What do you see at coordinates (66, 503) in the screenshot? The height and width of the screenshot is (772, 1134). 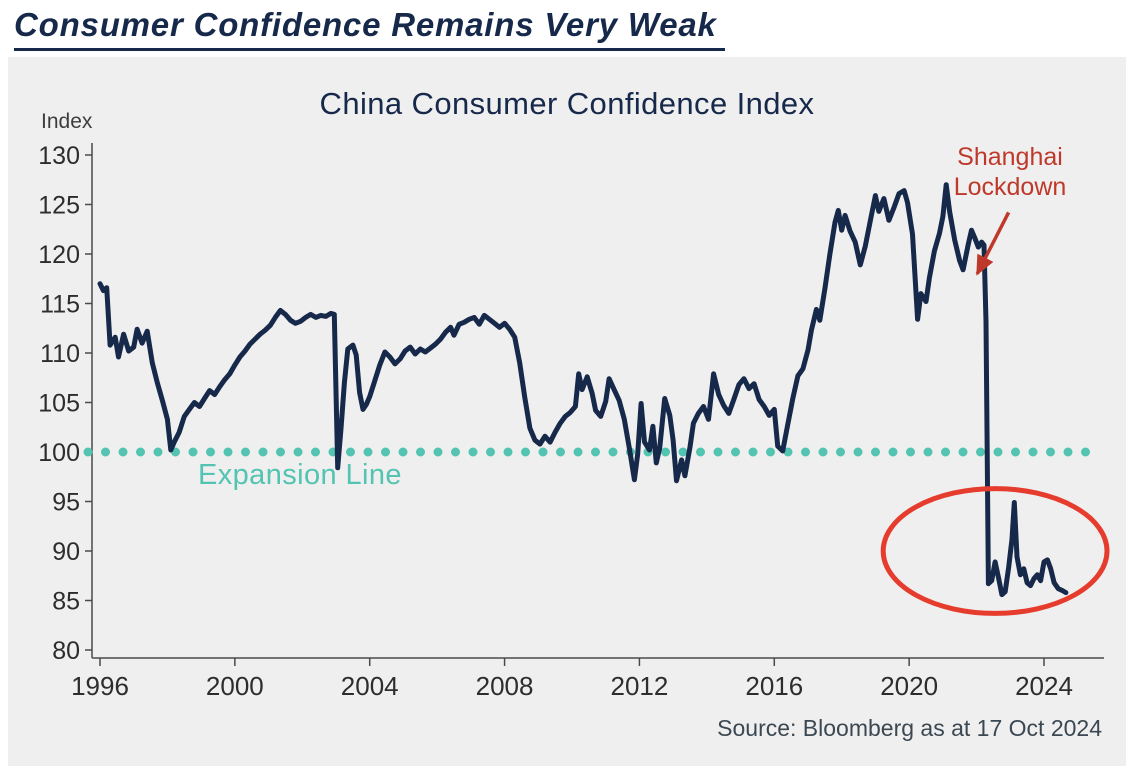 I see `y-tick-label: 95` at bounding box center [66, 503].